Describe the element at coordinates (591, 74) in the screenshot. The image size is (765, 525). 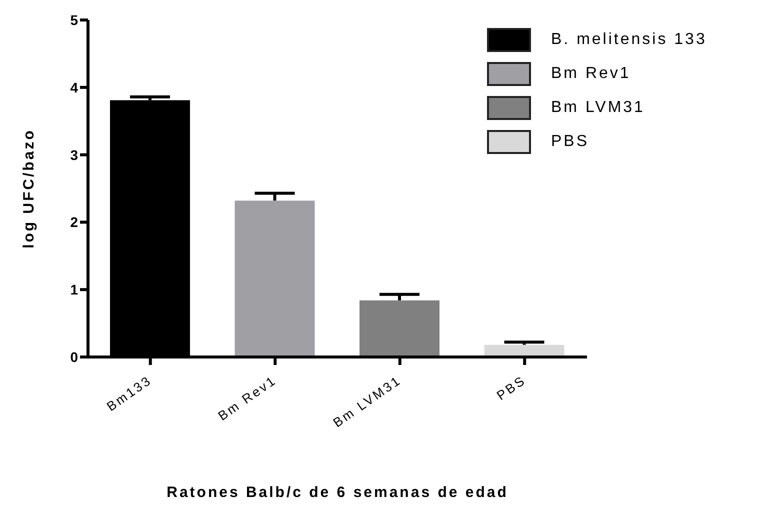
I see `legend-label: Bm Rev1` at that location.